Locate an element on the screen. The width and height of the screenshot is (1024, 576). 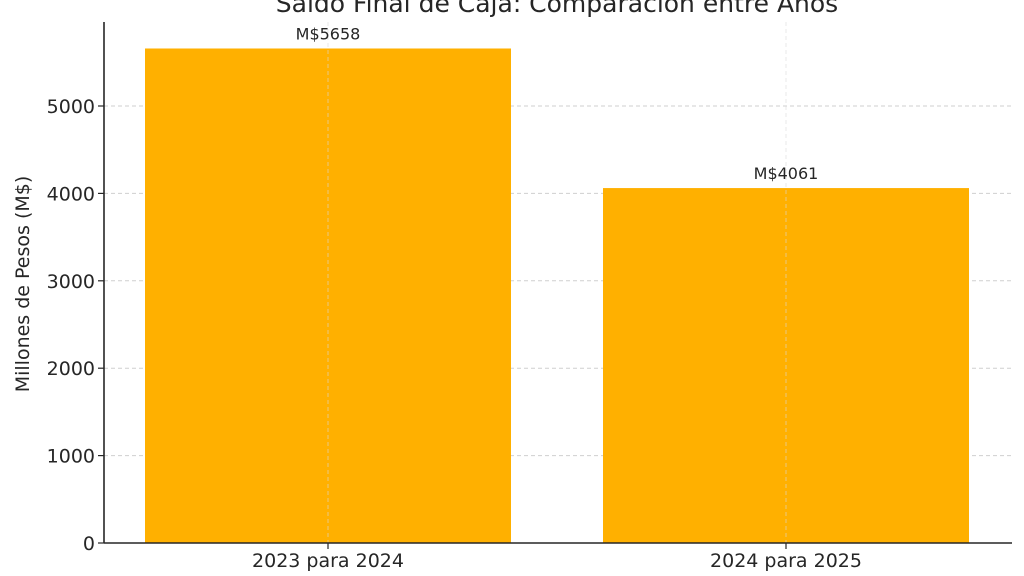
y-tick-label: 5000 is located at coordinates (71, 107).